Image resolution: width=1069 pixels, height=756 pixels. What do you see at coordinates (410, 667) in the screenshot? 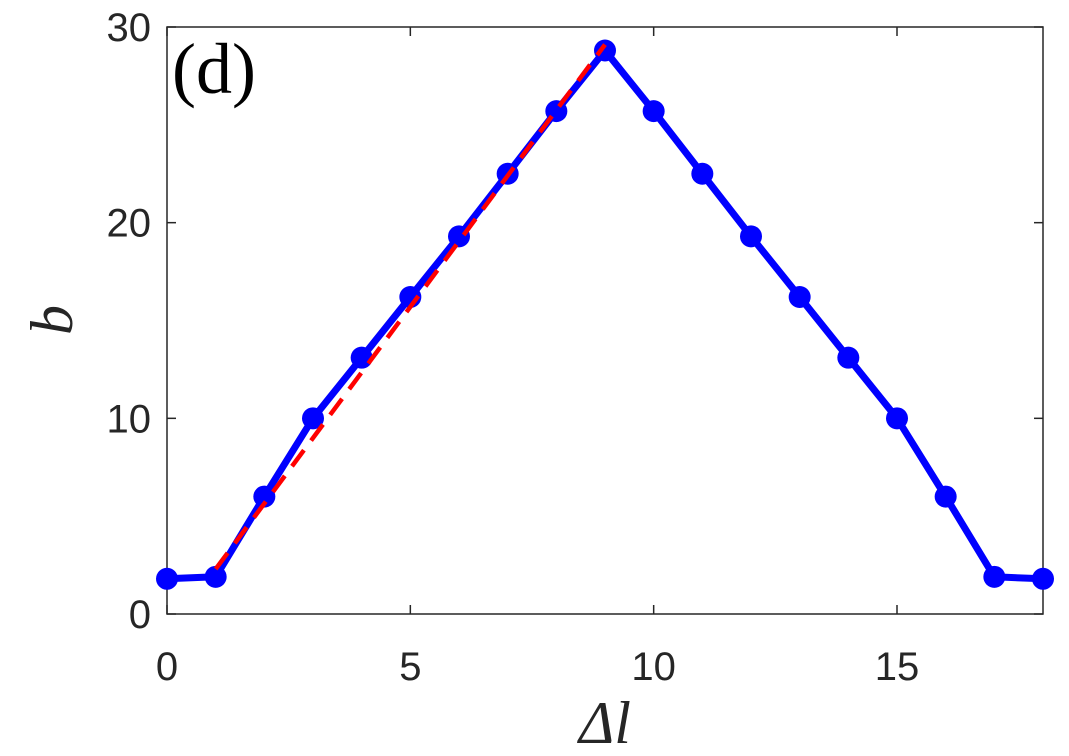
I see `x-tick-label: 5` at bounding box center [410, 667].